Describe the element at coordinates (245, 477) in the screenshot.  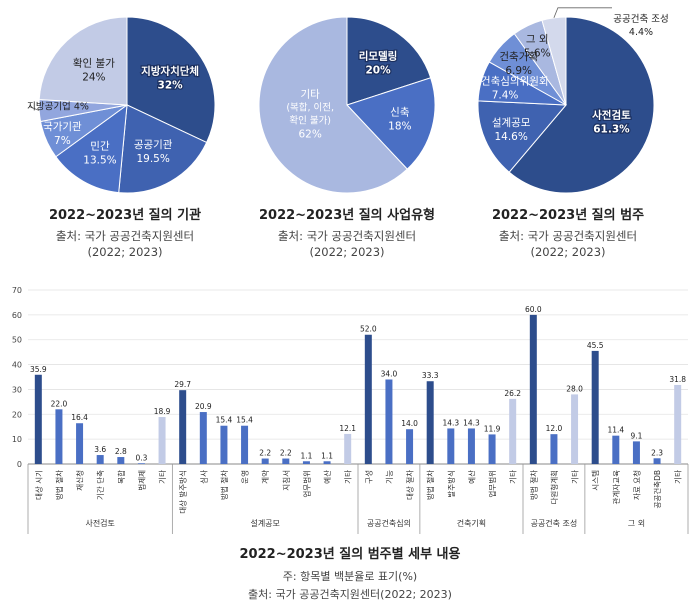
I see `category-label: 운영` at that location.